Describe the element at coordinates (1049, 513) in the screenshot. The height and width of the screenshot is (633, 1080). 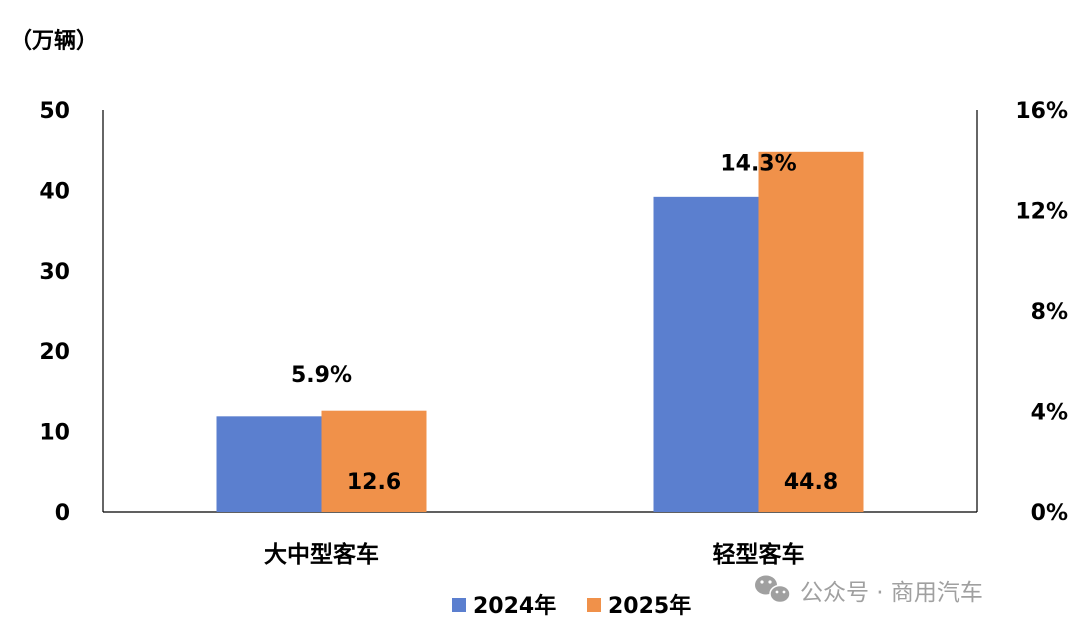
I see `y2-tick-label: 0%` at that location.